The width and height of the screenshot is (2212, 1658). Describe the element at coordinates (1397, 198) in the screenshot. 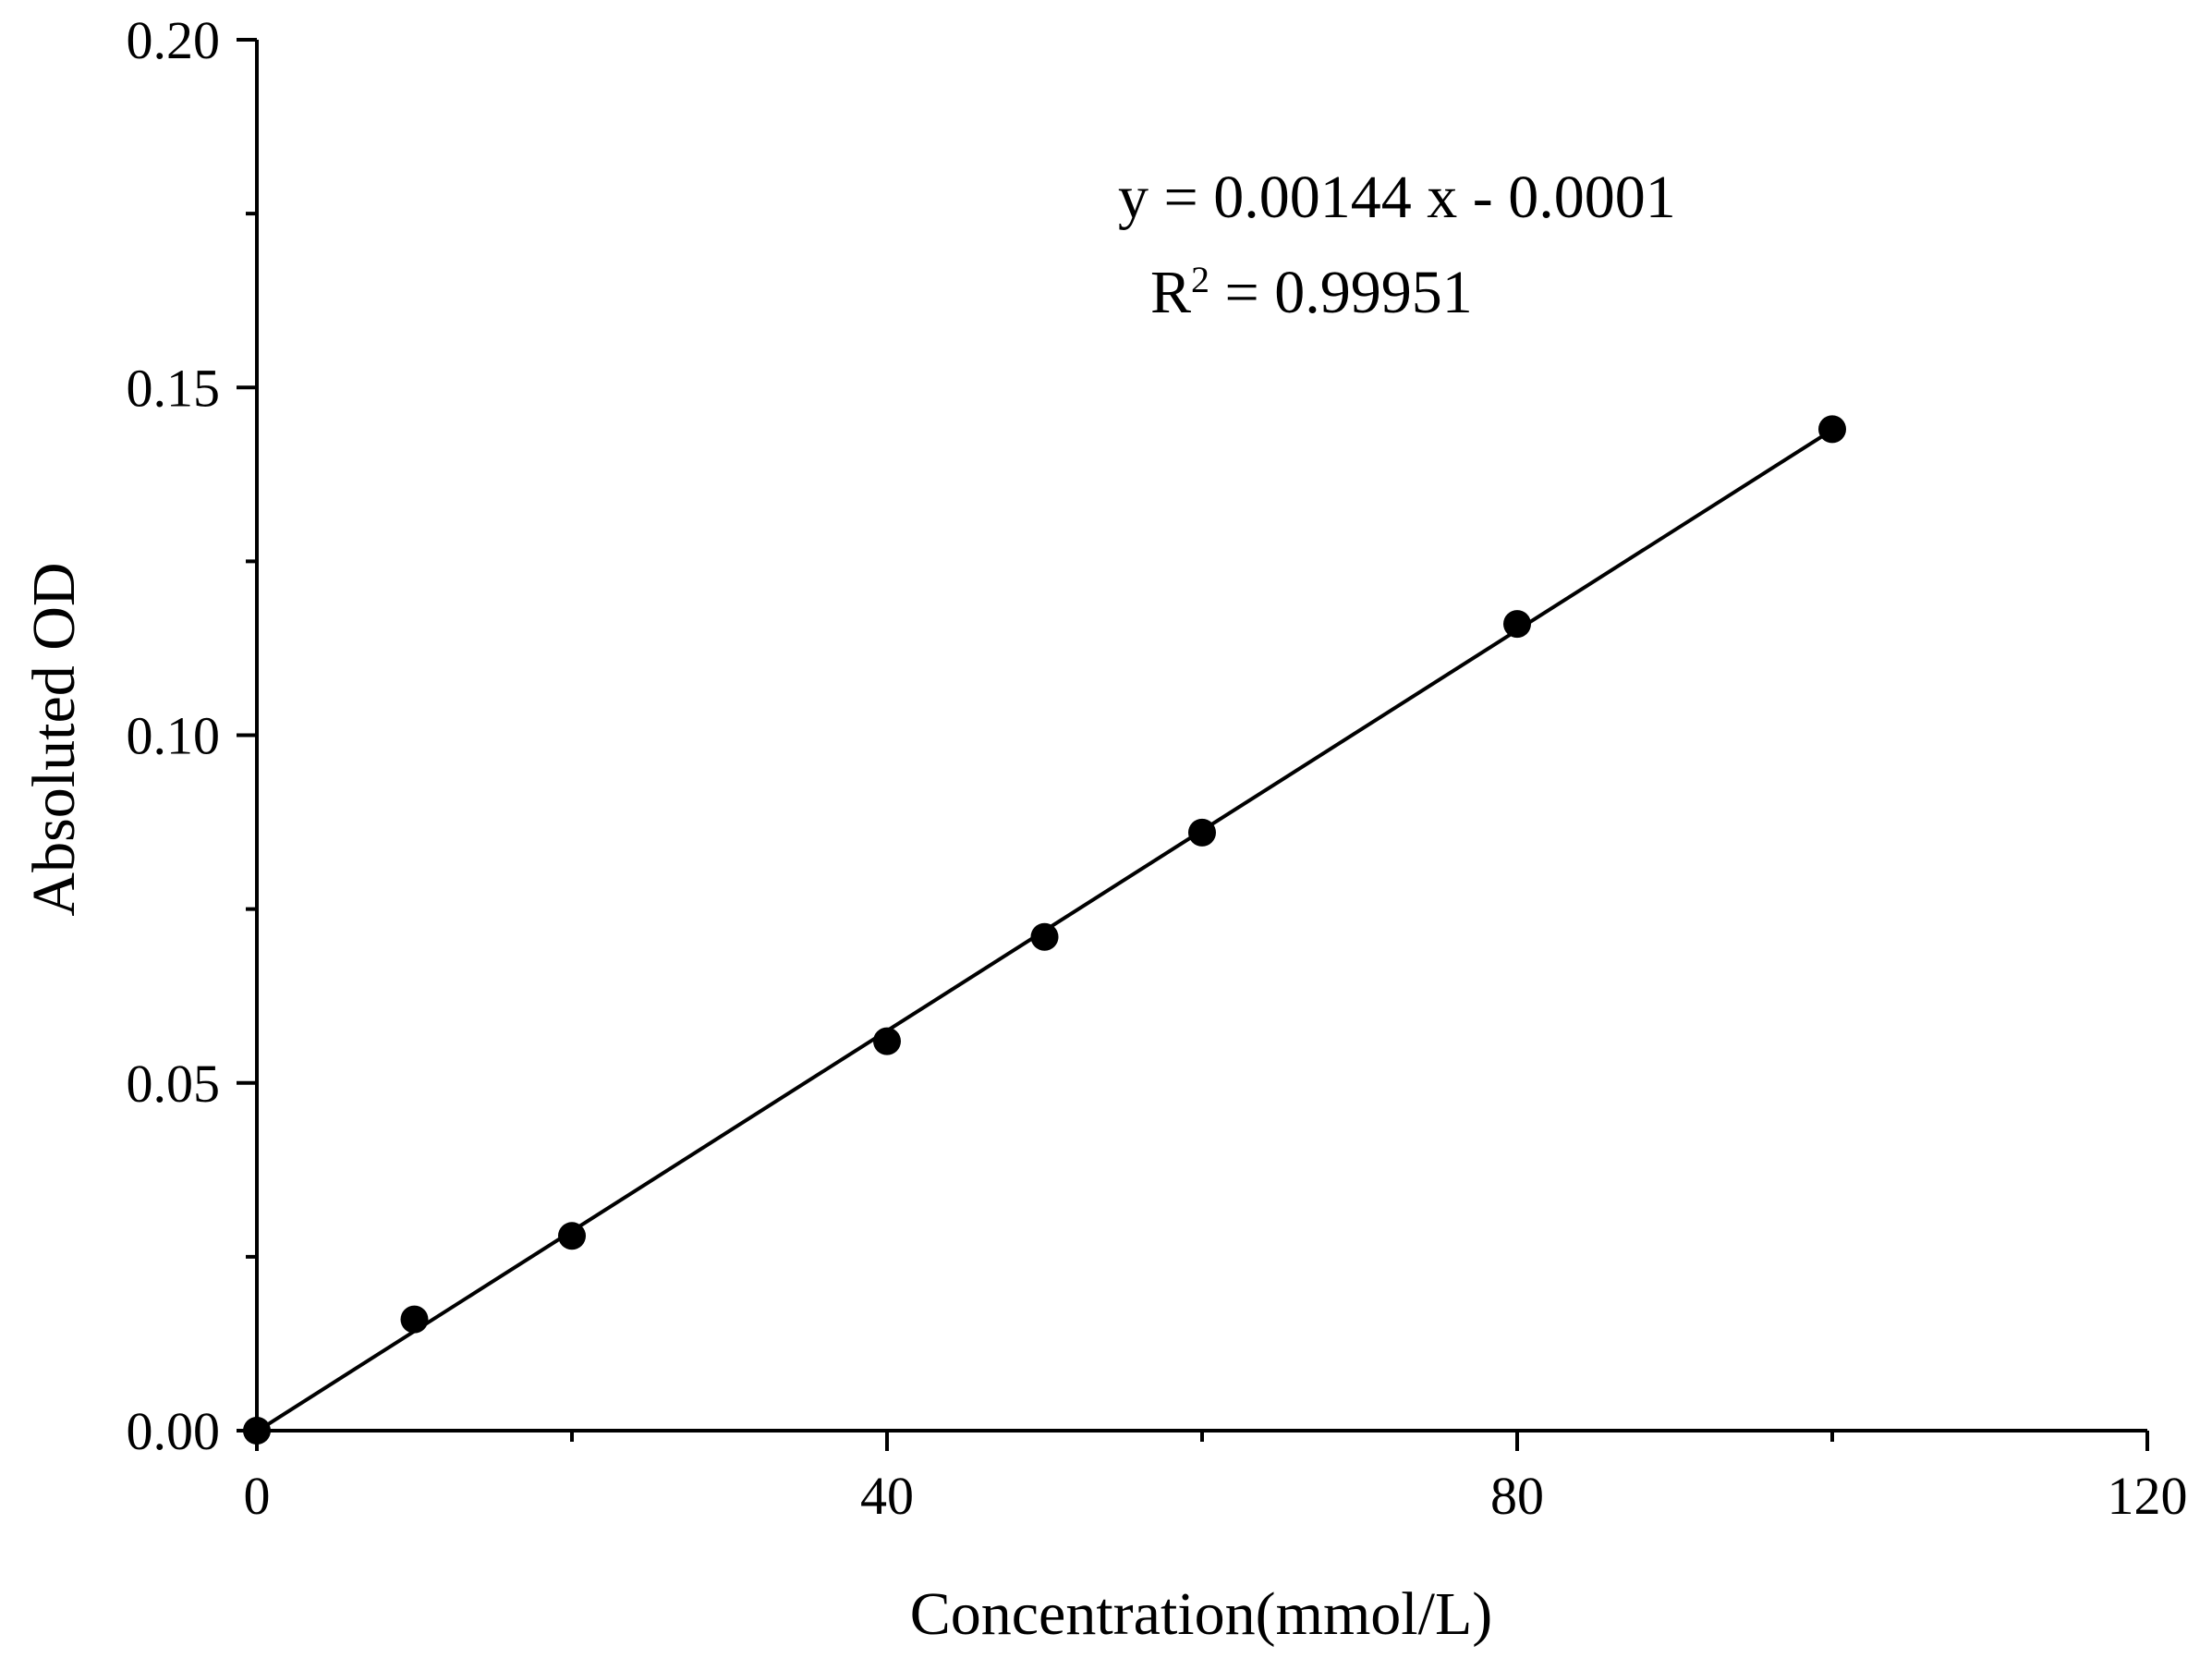

I see `fit-equation: y = 0.00144 x - 0.0001` at that location.